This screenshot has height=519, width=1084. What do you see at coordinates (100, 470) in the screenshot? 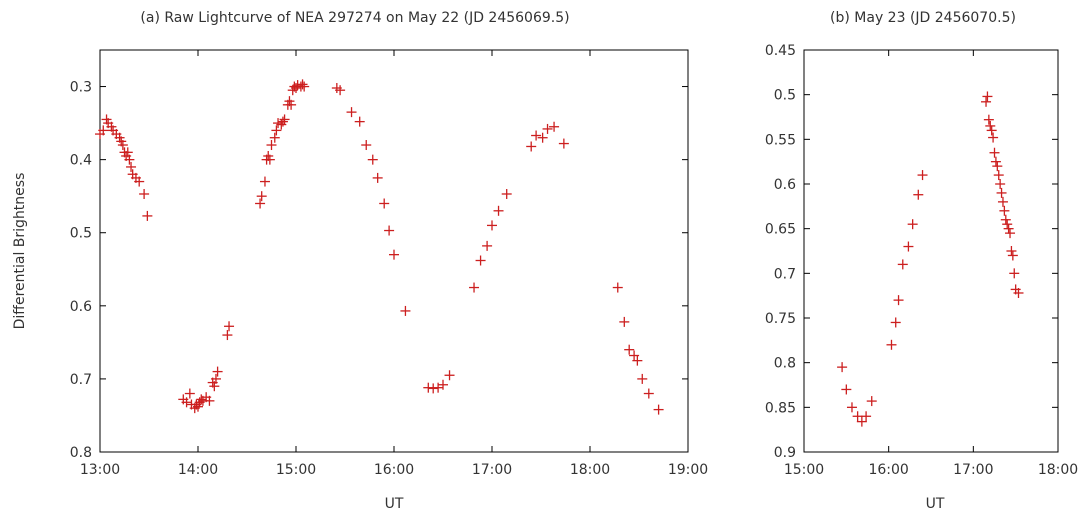
I see `panel-a-x-tick-label: 13:00` at bounding box center [100, 470].